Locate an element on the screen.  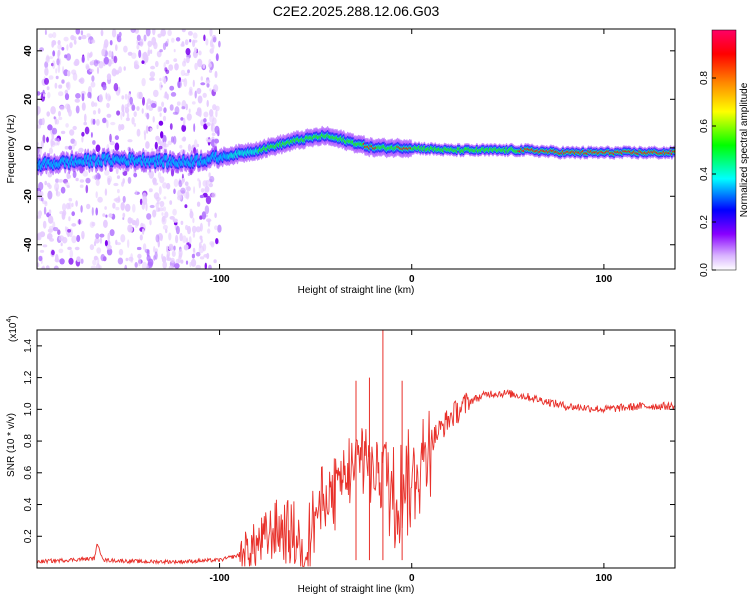
colorbar-tick-label: 0.8 is located at coordinates (704, 78).